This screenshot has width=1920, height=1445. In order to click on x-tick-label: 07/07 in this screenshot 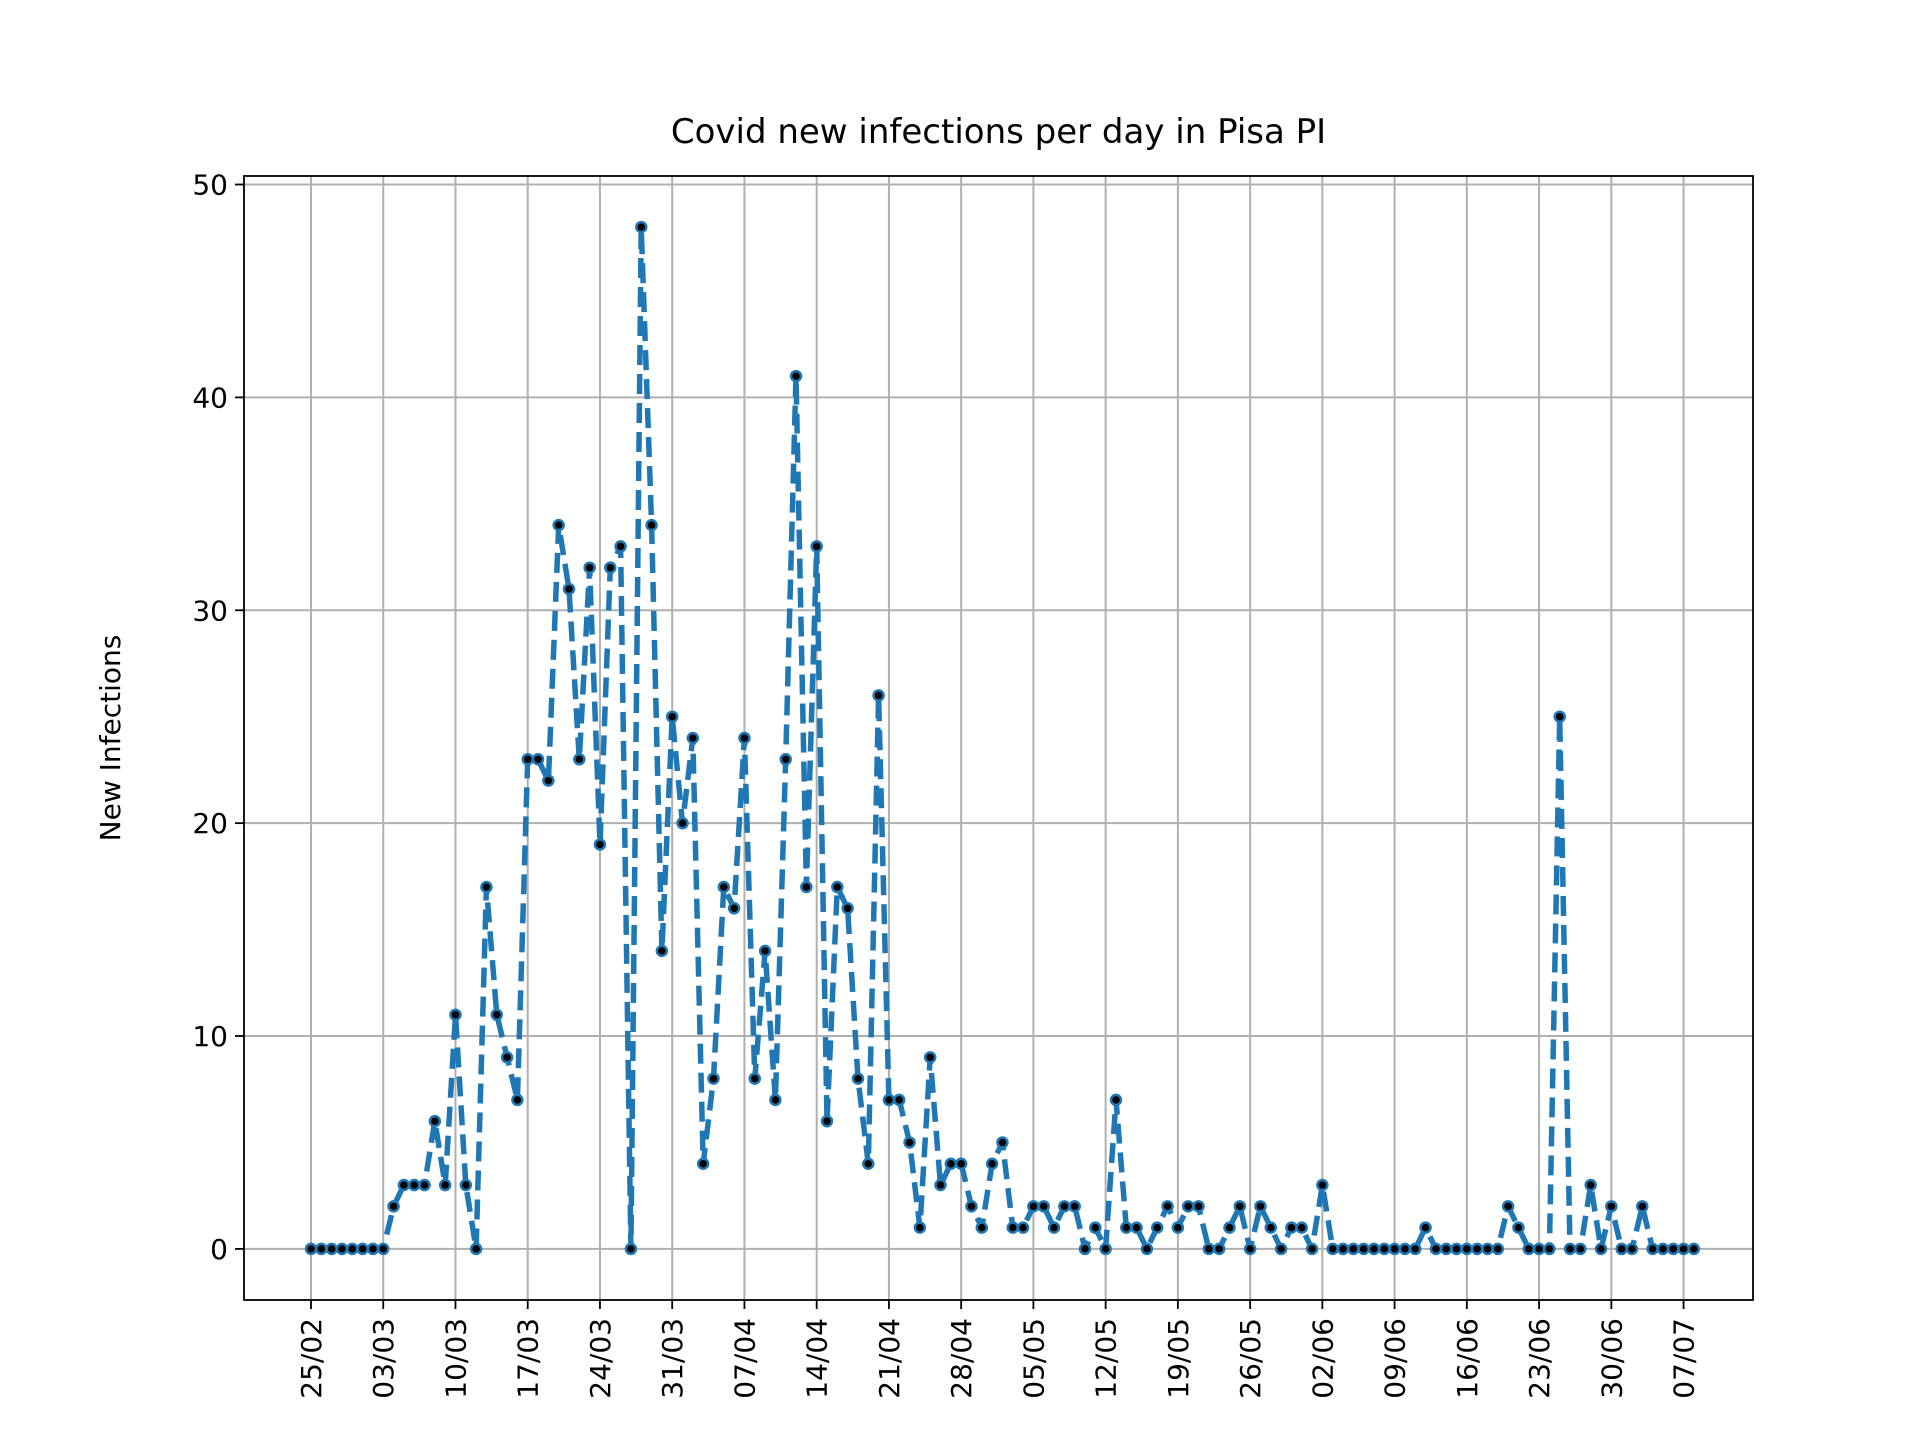, I will do `click(1684, 1358)`.